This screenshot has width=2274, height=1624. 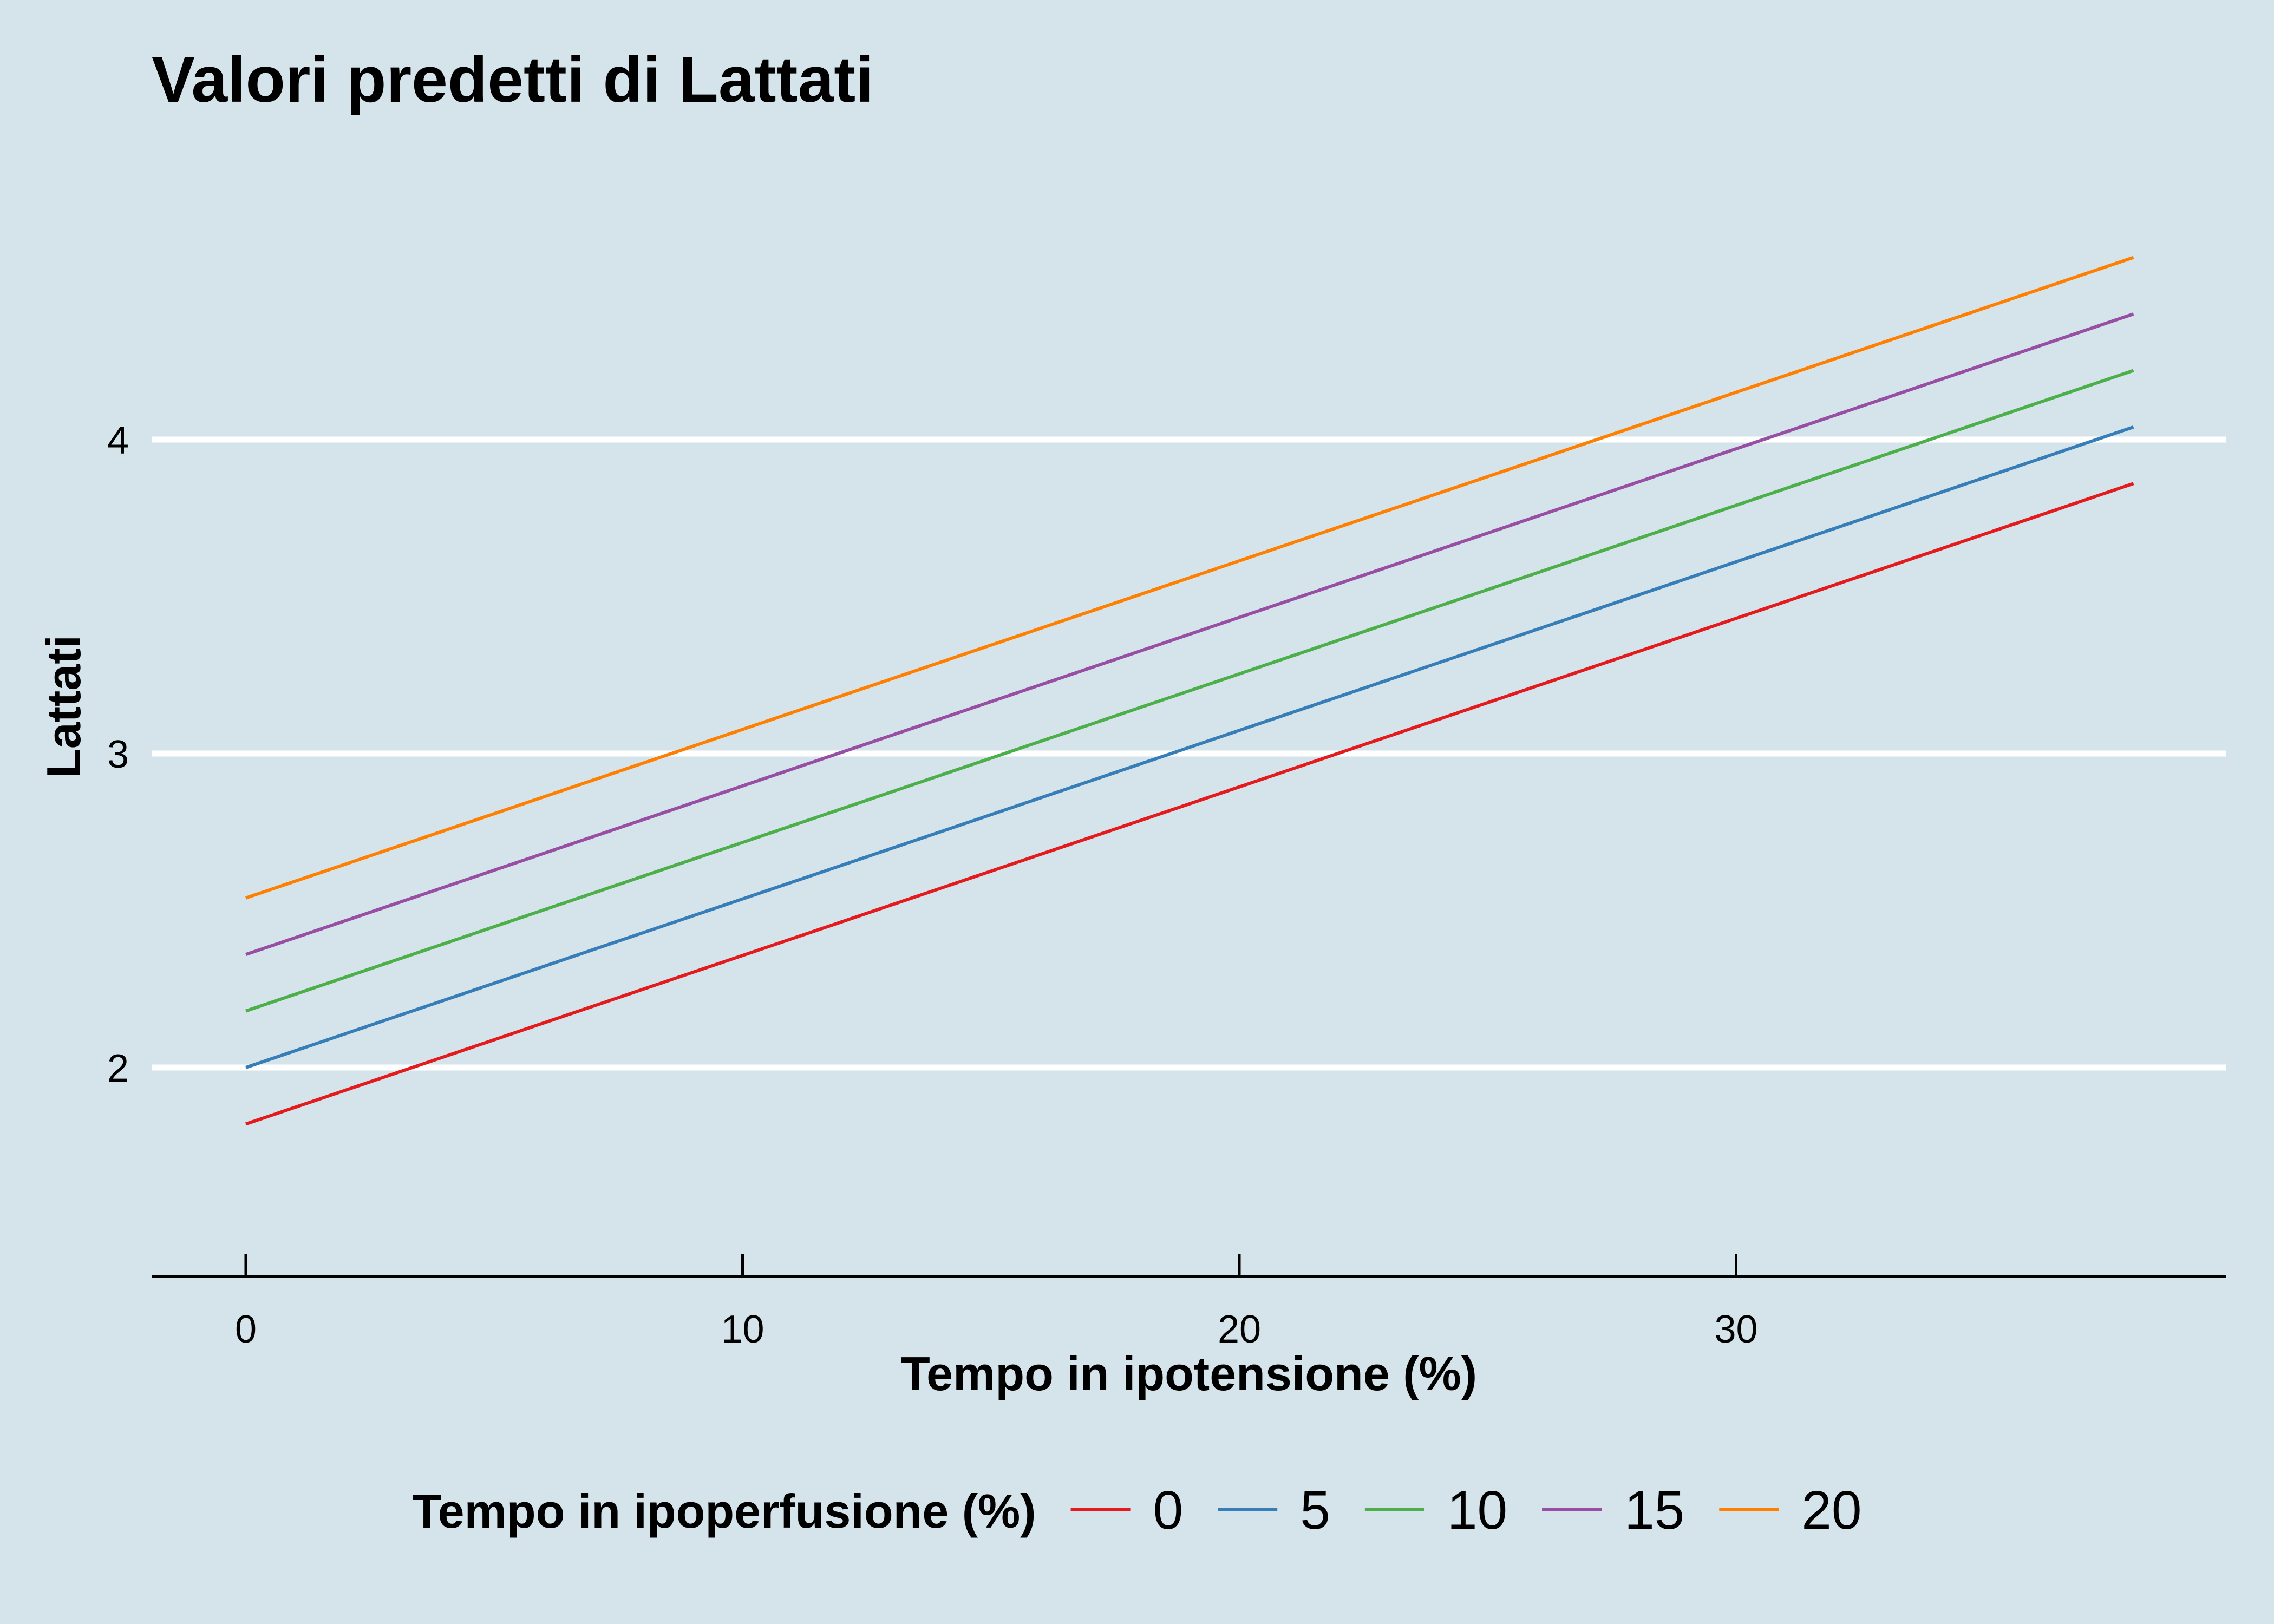 What do you see at coordinates (118, 441) in the screenshot?
I see `y-tick-label-4: 4` at bounding box center [118, 441].